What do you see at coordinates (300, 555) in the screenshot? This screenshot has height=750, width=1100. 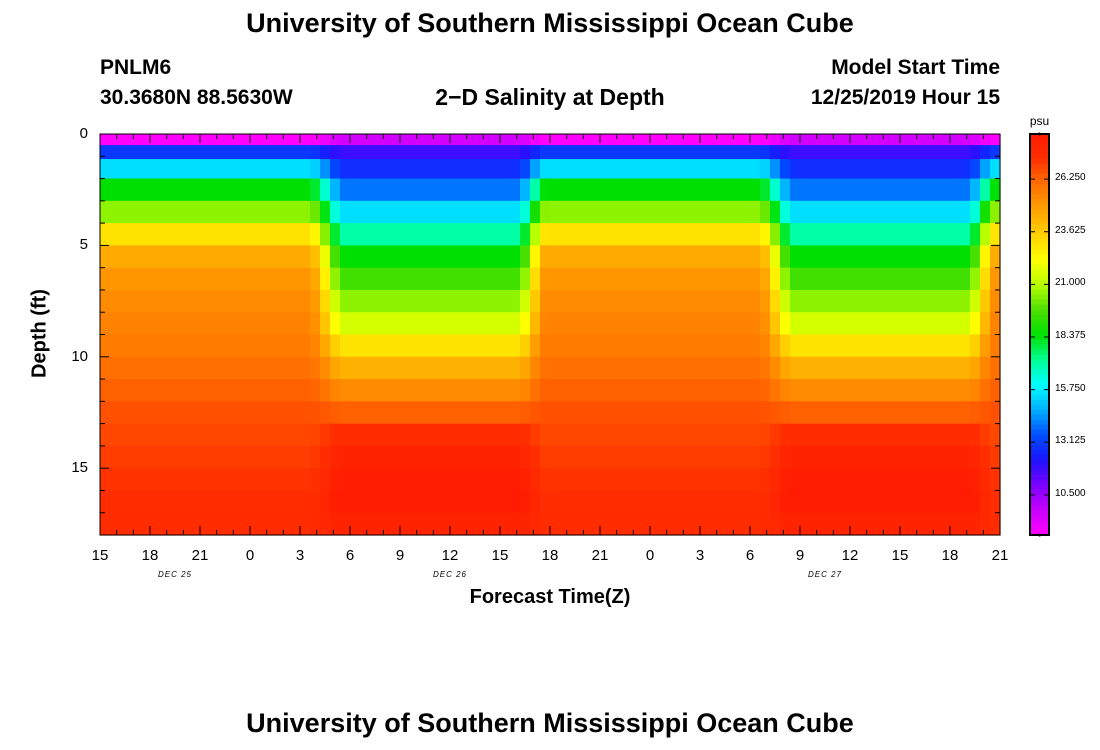 I see `x-tick-label: 3` at bounding box center [300, 555].